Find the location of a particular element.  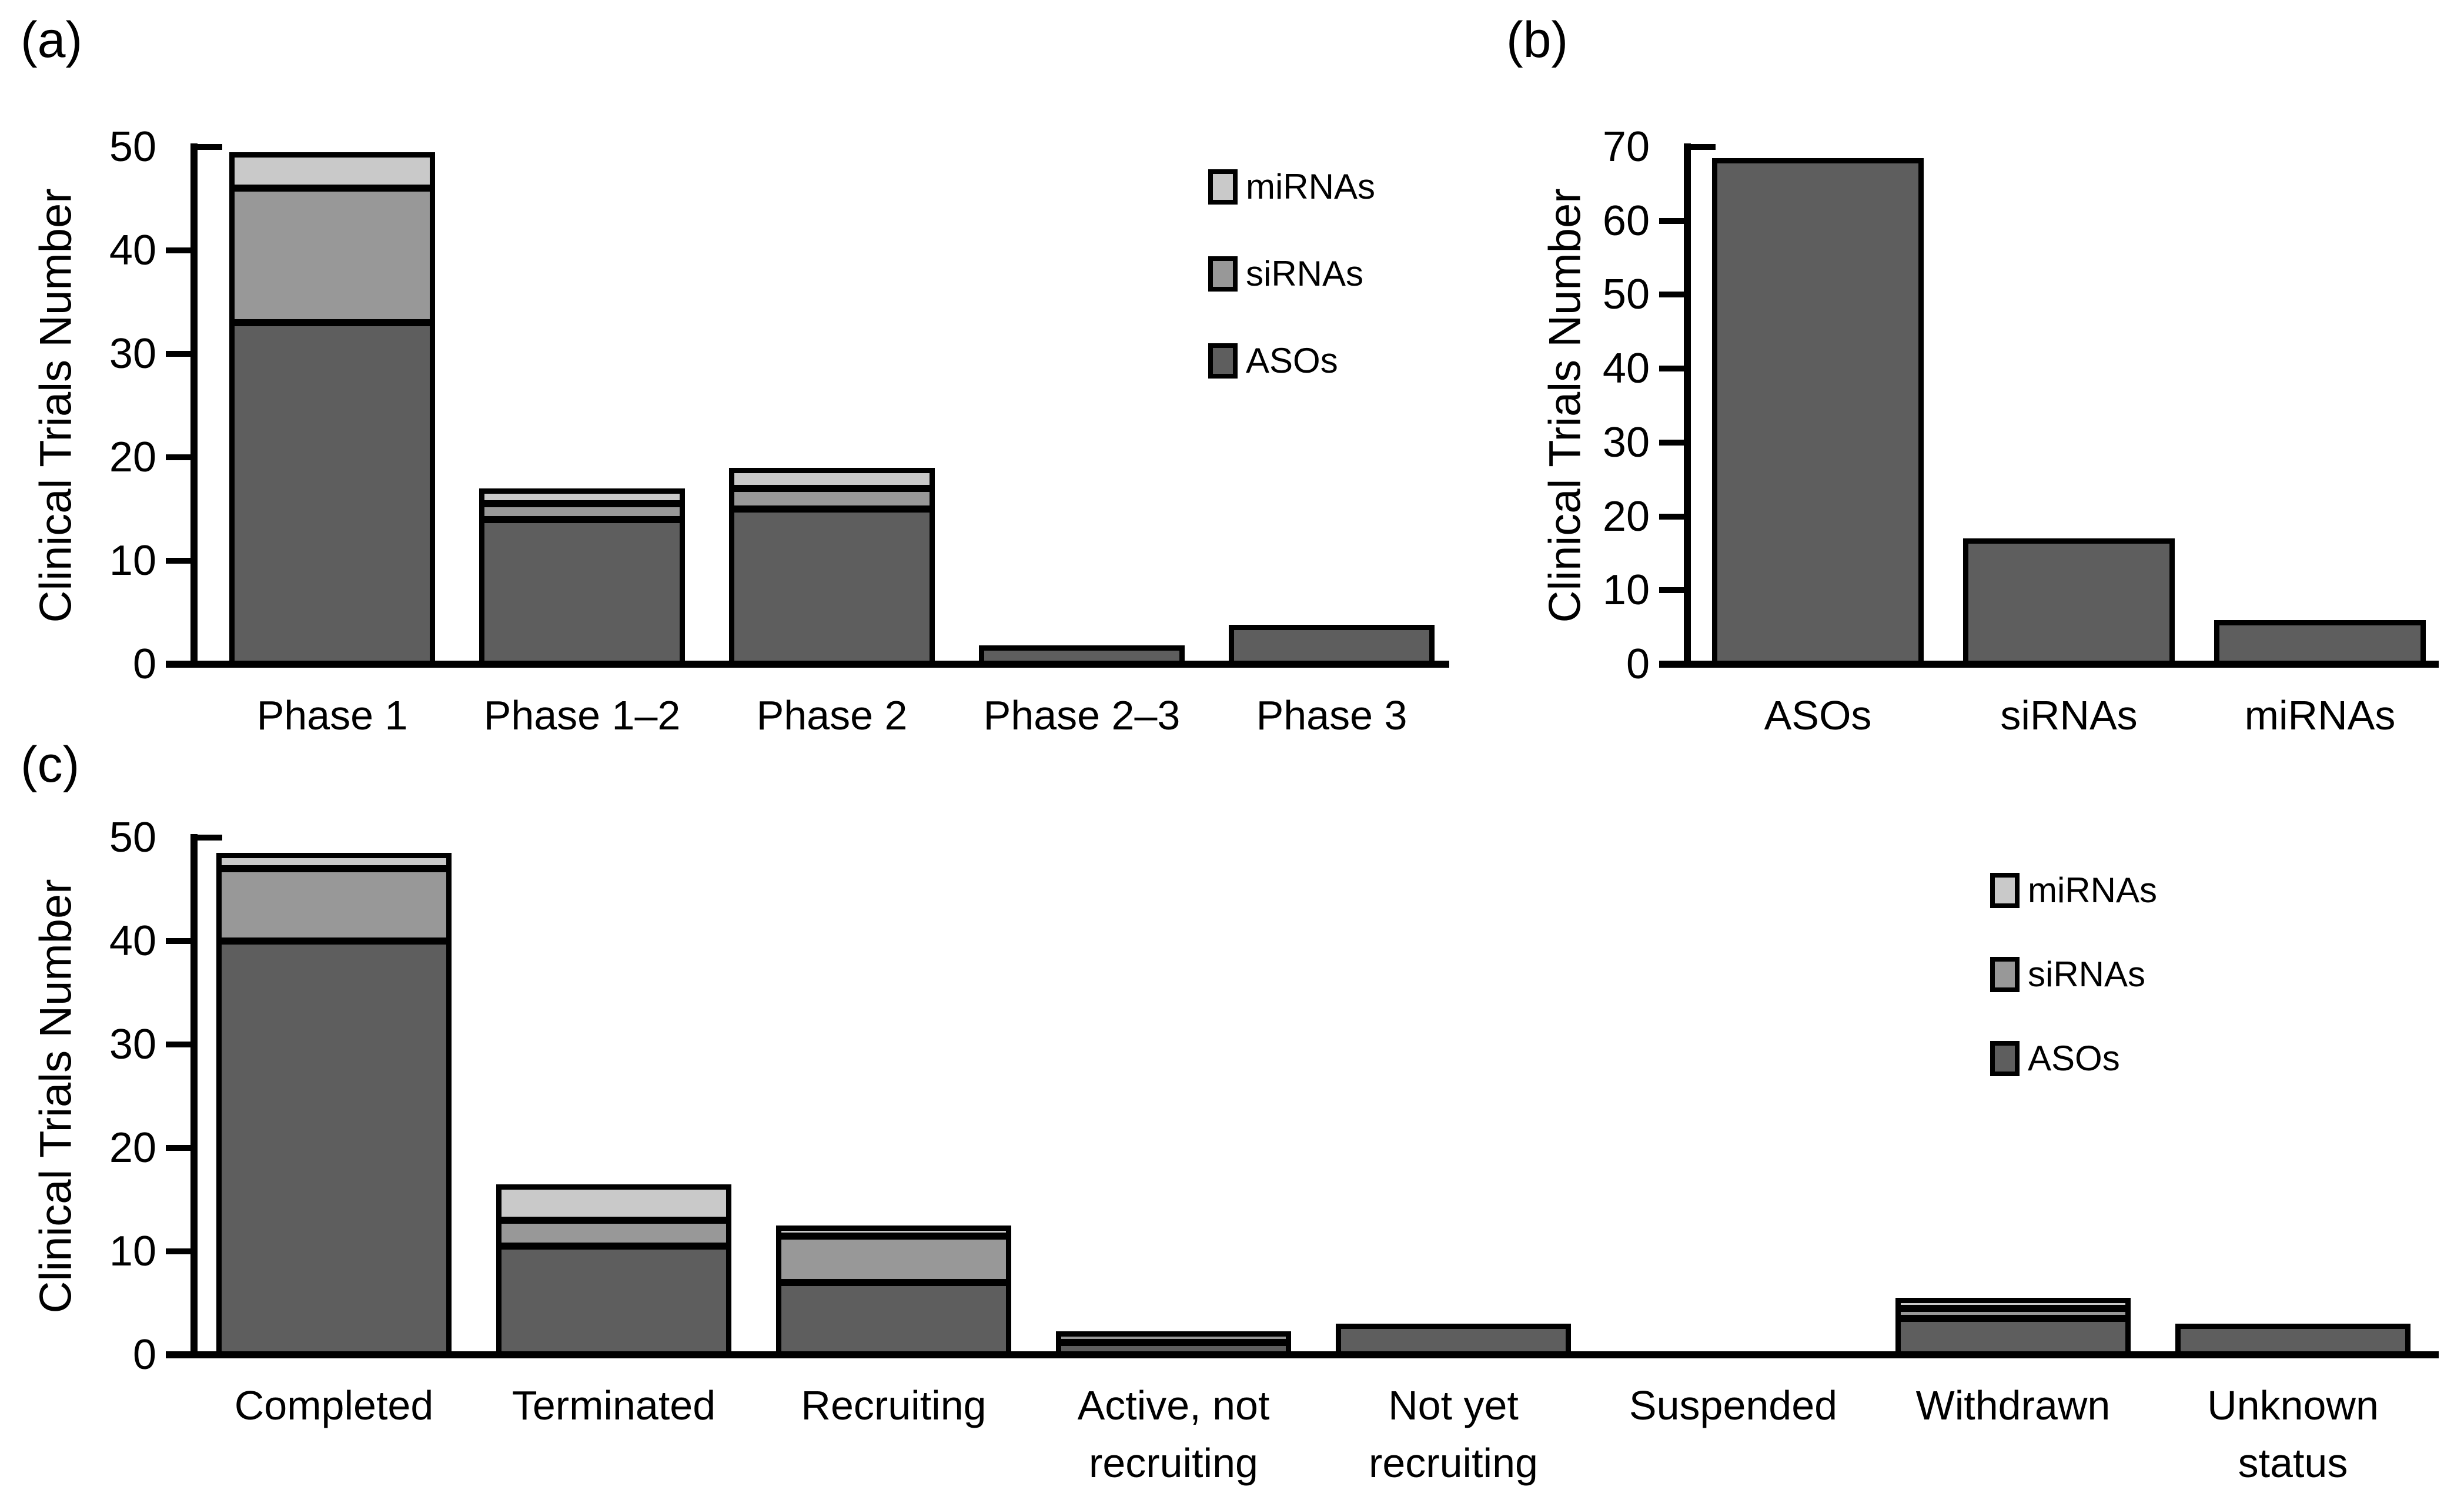

x-category-label-a-2: Phase 2 is located at coordinates (832, 715).